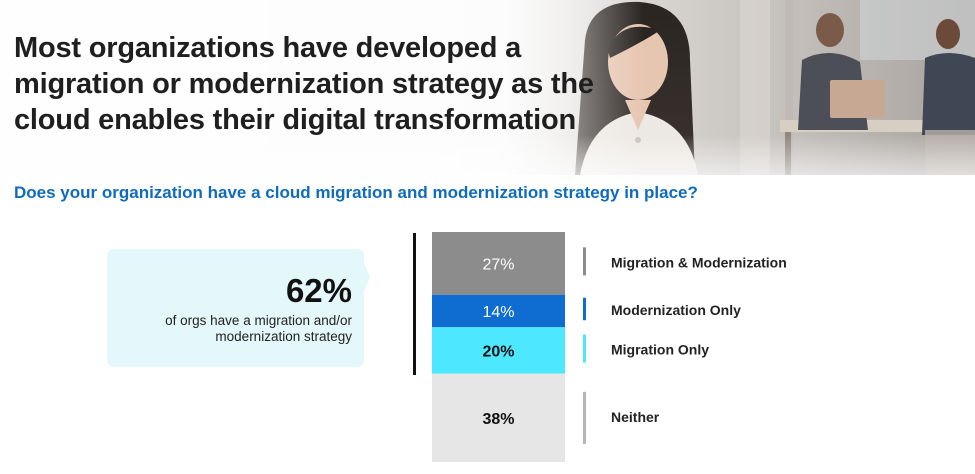  What do you see at coordinates (414, 304) in the screenshot?
I see `bracket-divider` at bounding box center [414, 304].